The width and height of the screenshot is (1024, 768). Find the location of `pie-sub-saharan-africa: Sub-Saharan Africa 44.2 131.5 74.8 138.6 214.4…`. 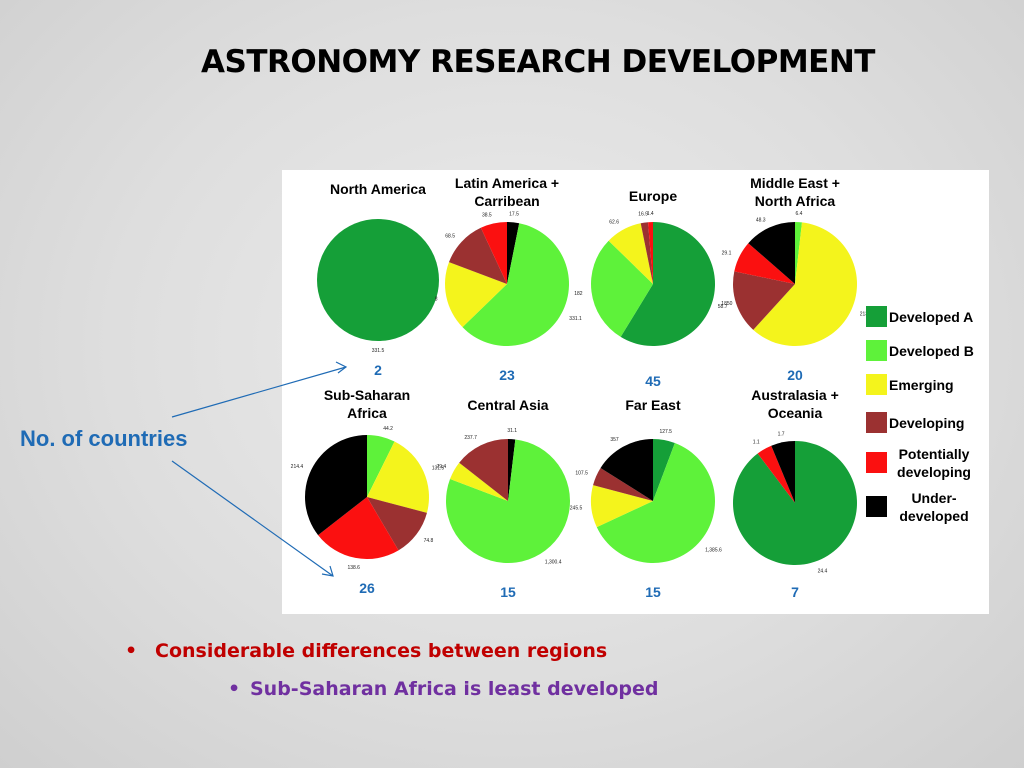

pie-sub-saharan-africa: Sub-Saharan Africa 44.2 131.5 74.8 138.6 214.4… is located at coordinates (368, 491).